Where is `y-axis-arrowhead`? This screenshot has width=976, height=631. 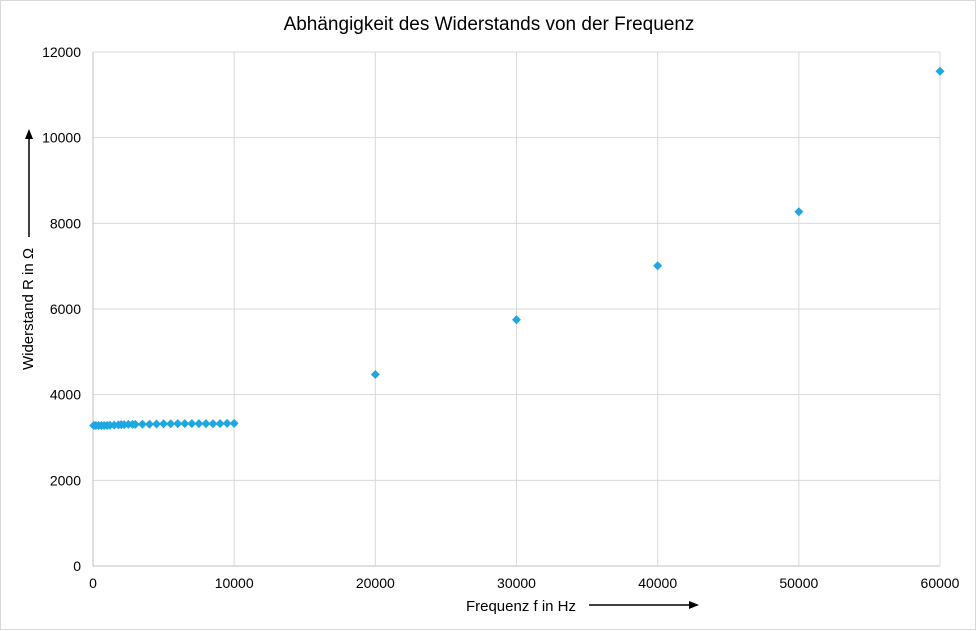
y-axis-arrowhead is located at coordinates (29, 134).